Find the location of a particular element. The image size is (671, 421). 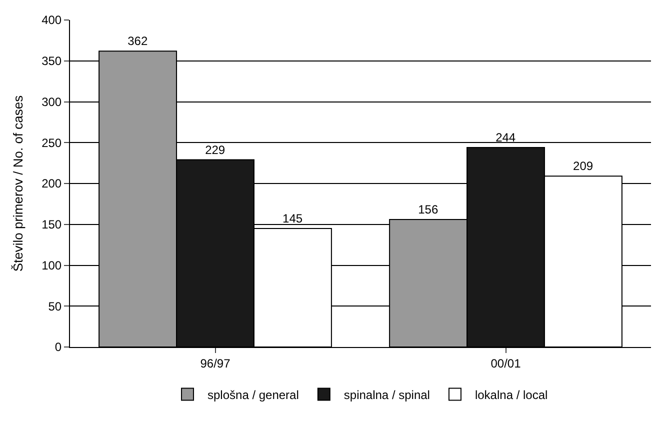

data-label: 362 is located at coordinates (138, 41).